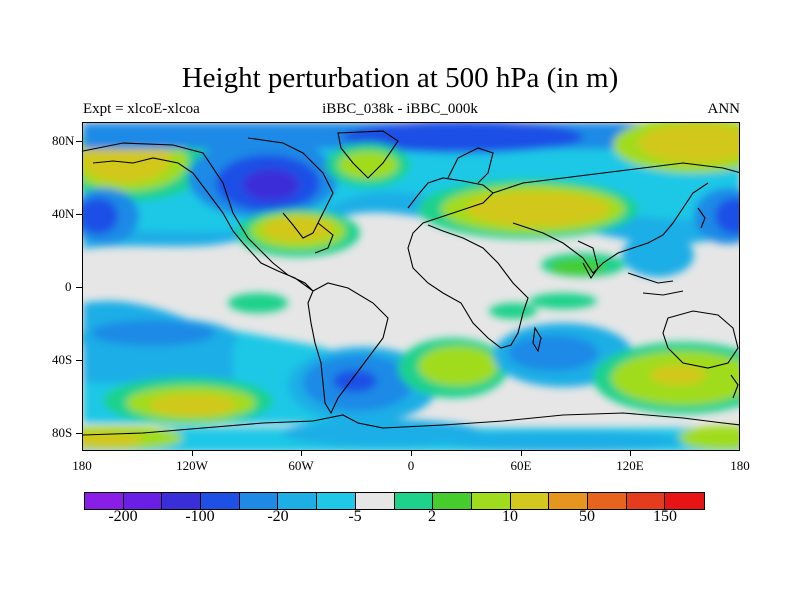 The image size is (800, 600). What do you see at coordinates (62, 432) in the screenshot?
I see `lat-label-80s: 80S` at bounding box center [62, 432].